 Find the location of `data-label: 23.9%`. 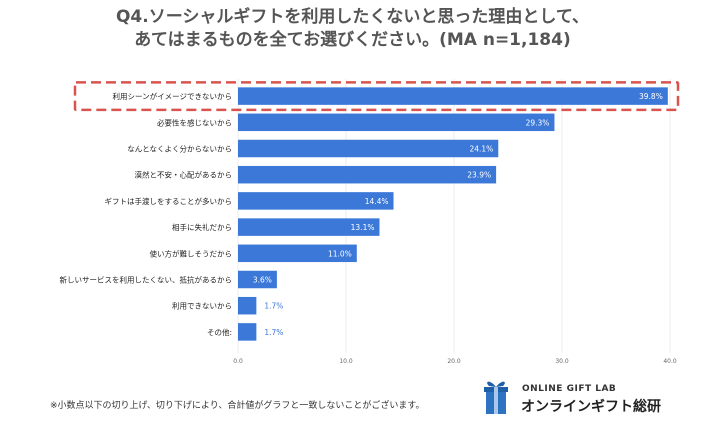

data-label: 23.9% is located at coordinates (479, 175).